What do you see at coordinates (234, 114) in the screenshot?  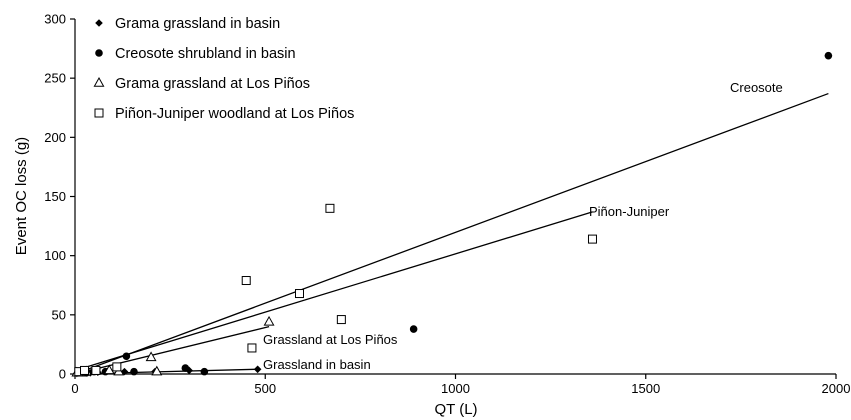 I see `legend-label: Piñon-Juniper woodland at Los Piños` at bounding box center [234, 114].